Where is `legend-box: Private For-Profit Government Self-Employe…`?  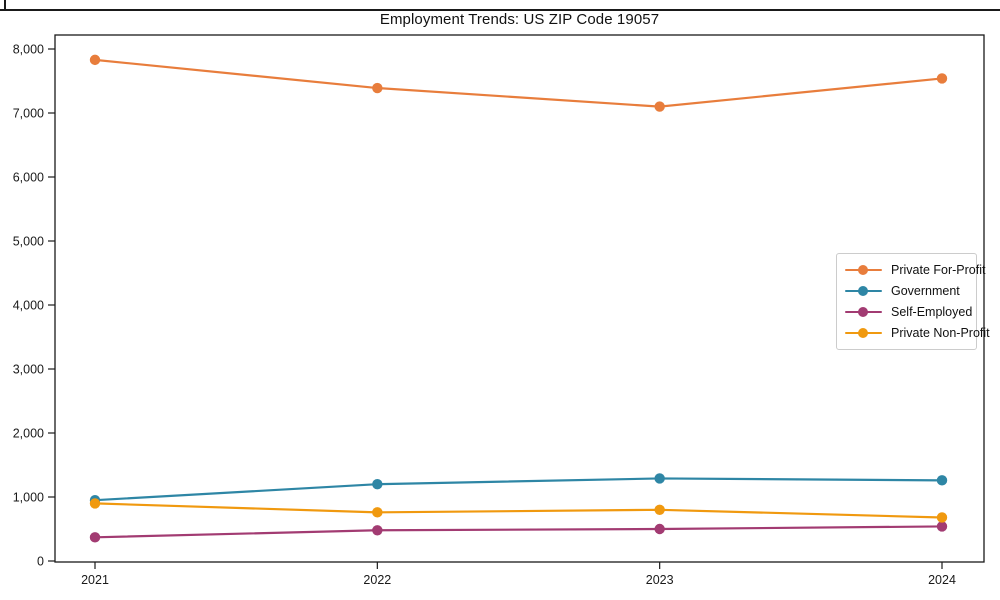
legend-box: Private For-Profit Government Self-Employe… is located at coordinates (913, 301).